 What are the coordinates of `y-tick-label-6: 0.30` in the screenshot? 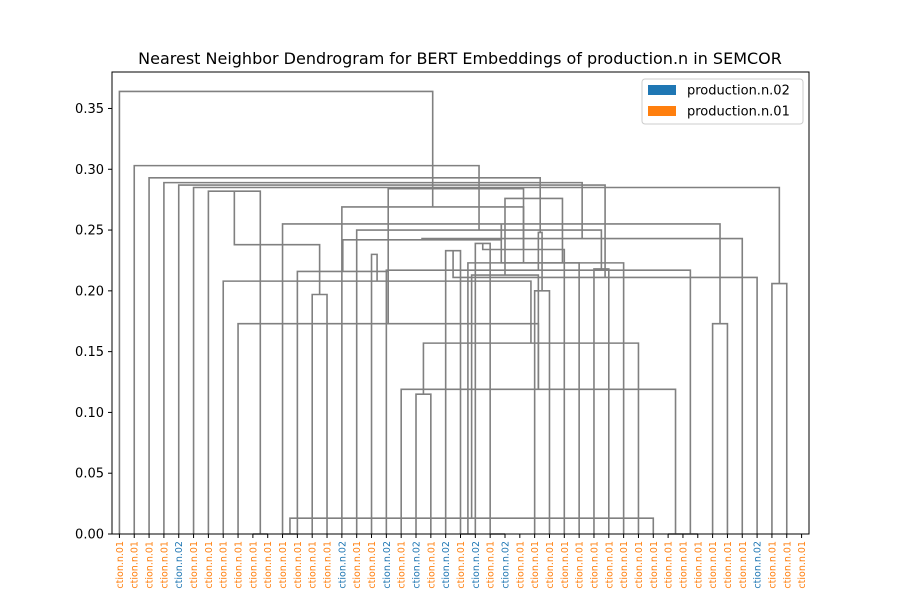 It's located at (89, 170).